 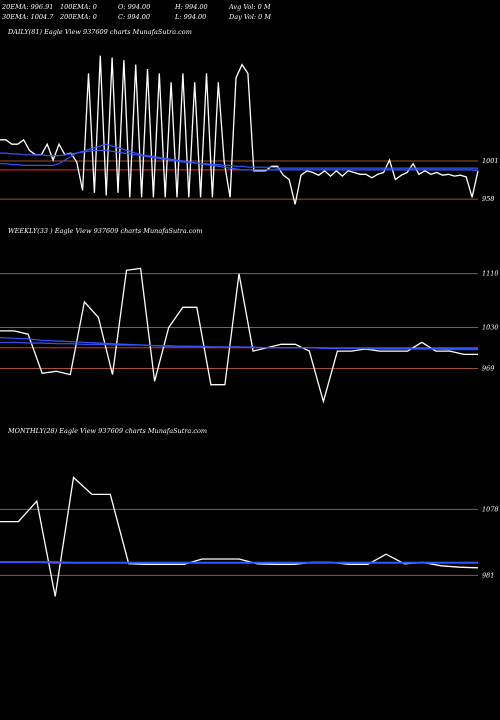 What do you see at coordinates (78, 17) in the screenshot?
I see `ema200-stat: 200EMA: 0` at bounding box center [78, 17].